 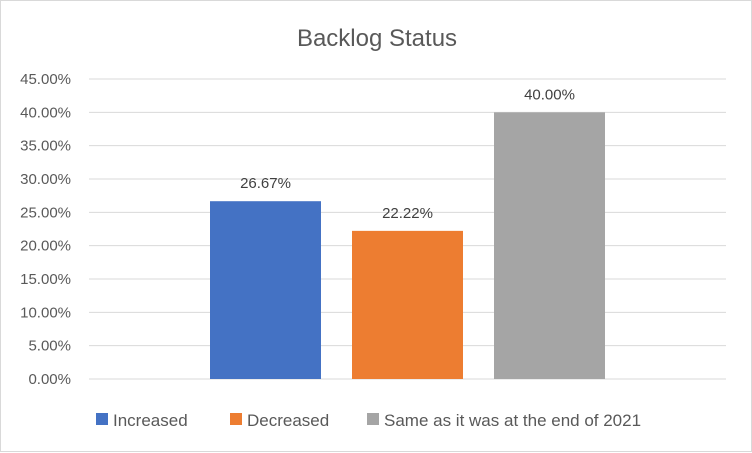 I want to click on y-tick-label: 0.00%, so click(x=49, y=379).